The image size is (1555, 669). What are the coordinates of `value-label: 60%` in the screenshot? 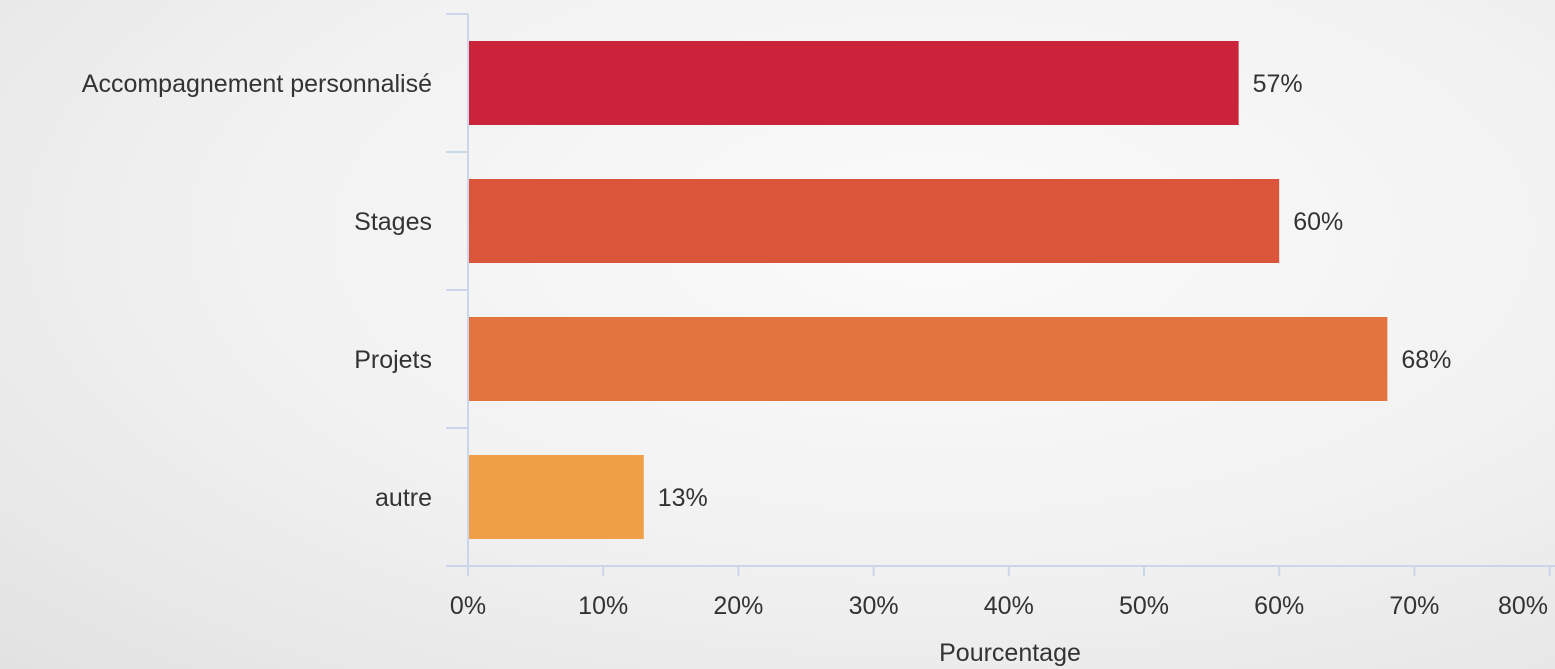 It's located at (1318, 222).